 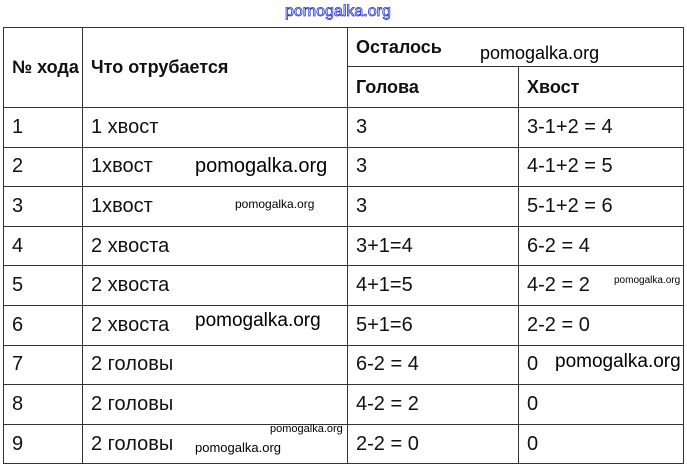 What do you see at coordinates (433, 325) in the screenshot?
I see `head-cell: 5+1=6` at bounding box center [433, 325].